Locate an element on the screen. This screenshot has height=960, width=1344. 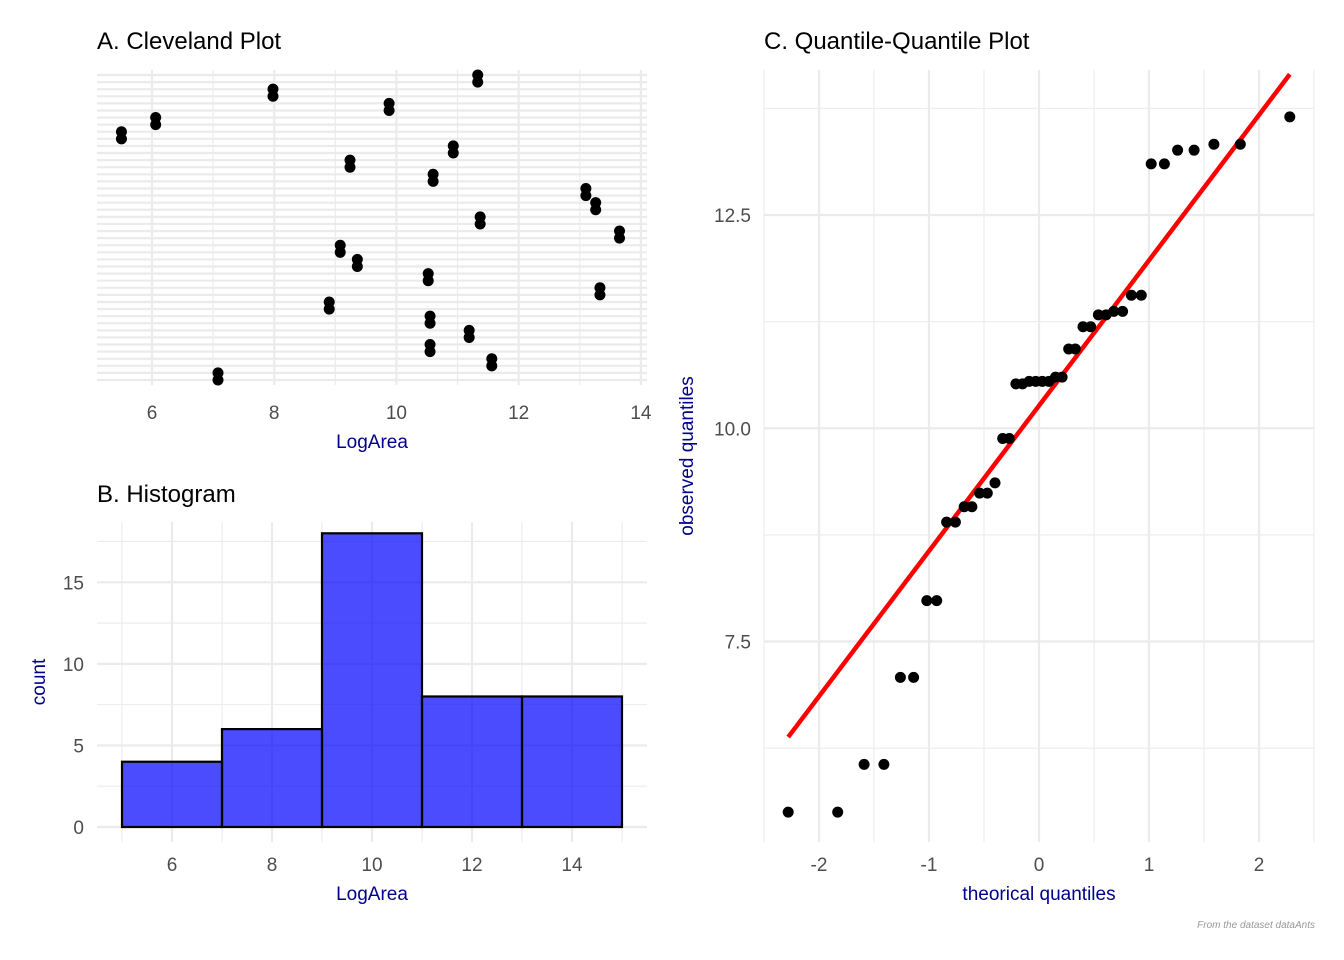
qq-x-tick-label: -2 is located at coordinates (819, 865).